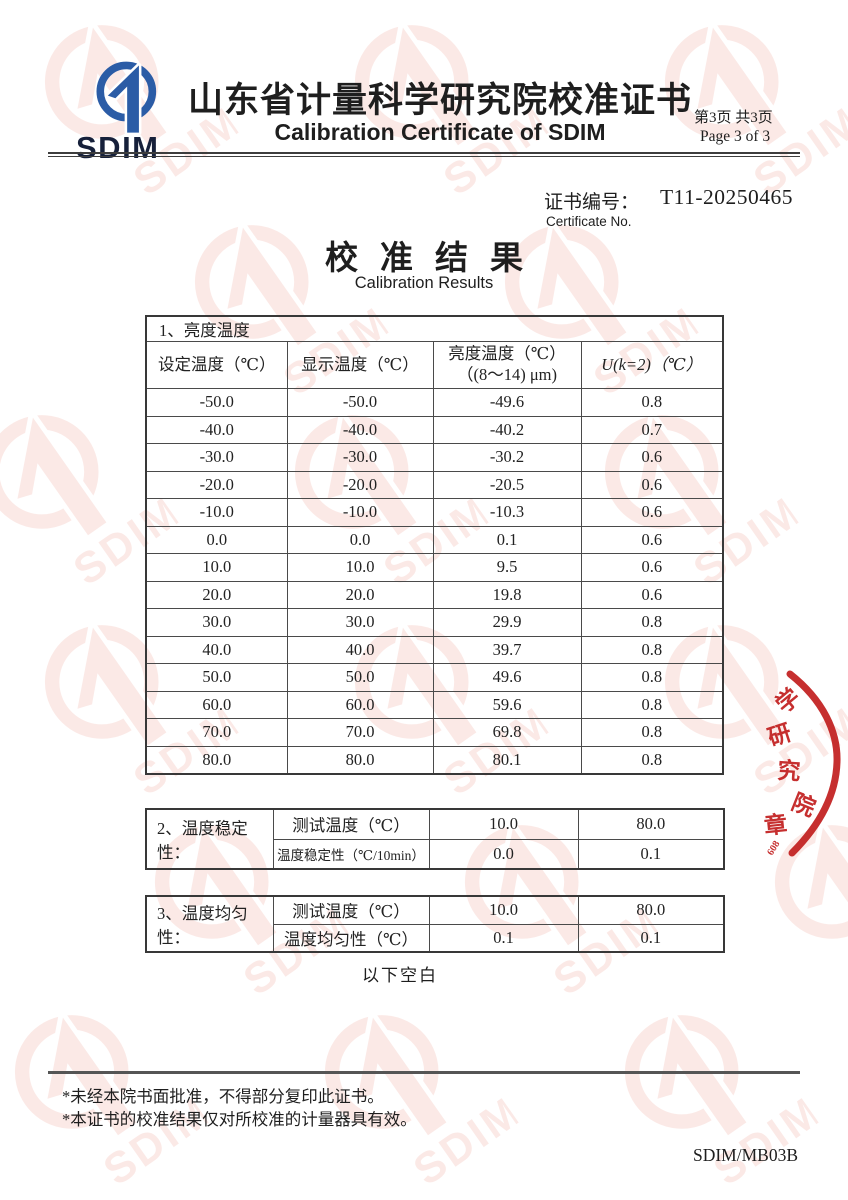 This screenshot has height=1200, width=848. Describe the element at coordinates (424, 154) in the screenshot. I see `header-divider` at that location.